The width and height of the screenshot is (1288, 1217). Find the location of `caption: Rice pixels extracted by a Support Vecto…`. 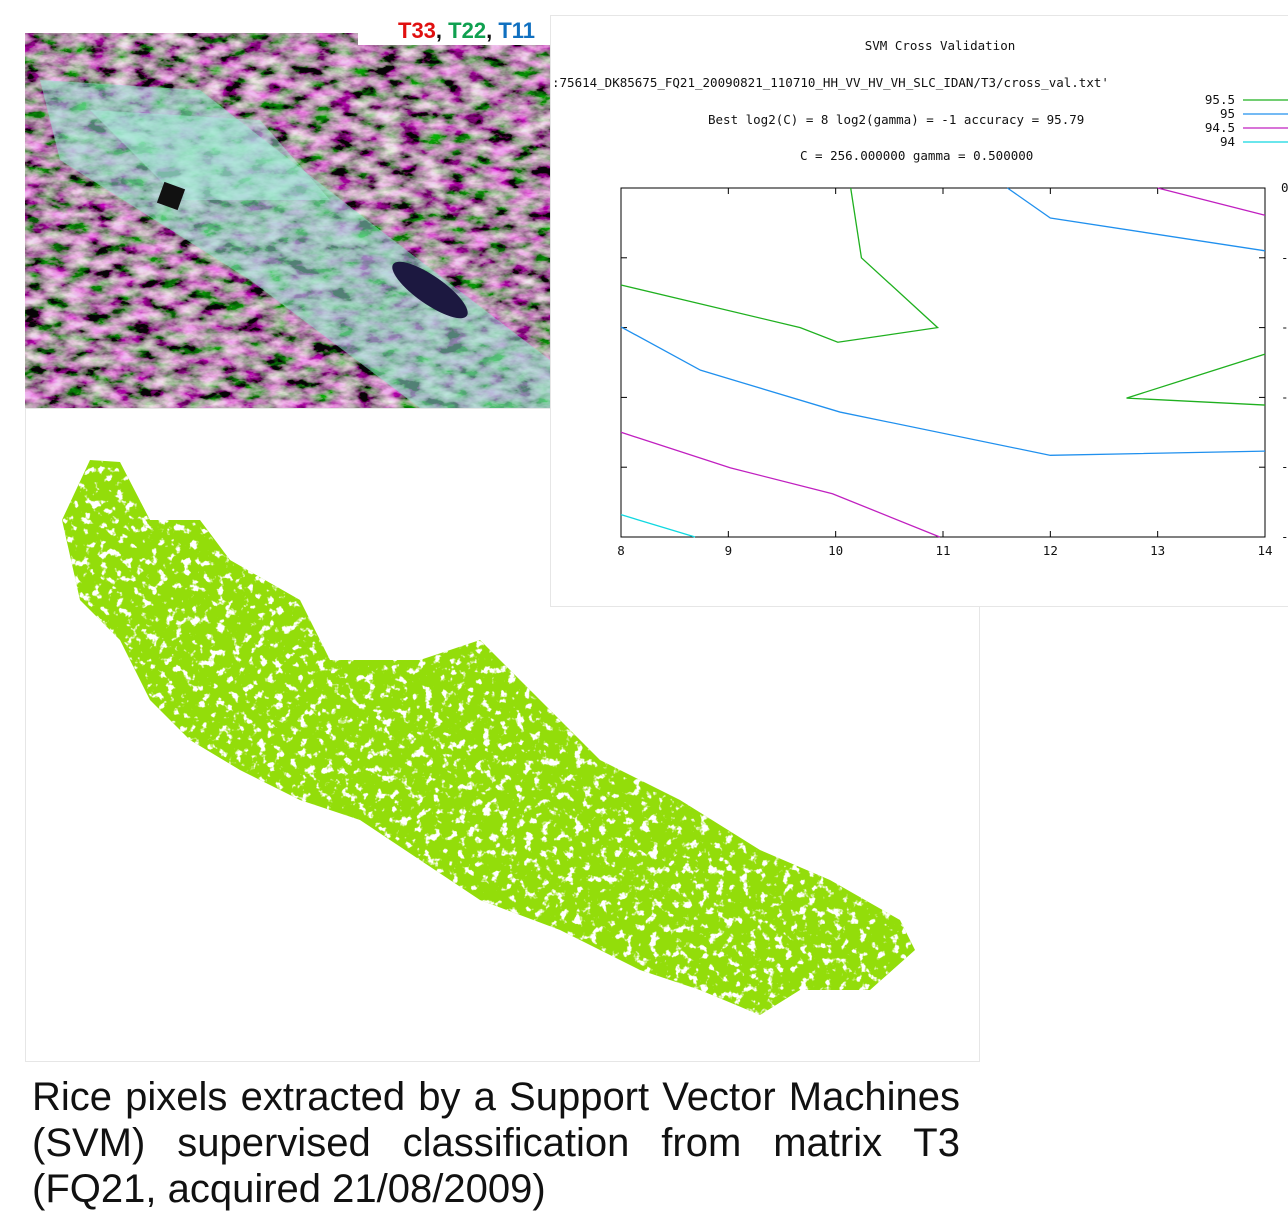

caption: Rice pixels extracted by a Support Vecto… is located at coordinates (496, 1143).